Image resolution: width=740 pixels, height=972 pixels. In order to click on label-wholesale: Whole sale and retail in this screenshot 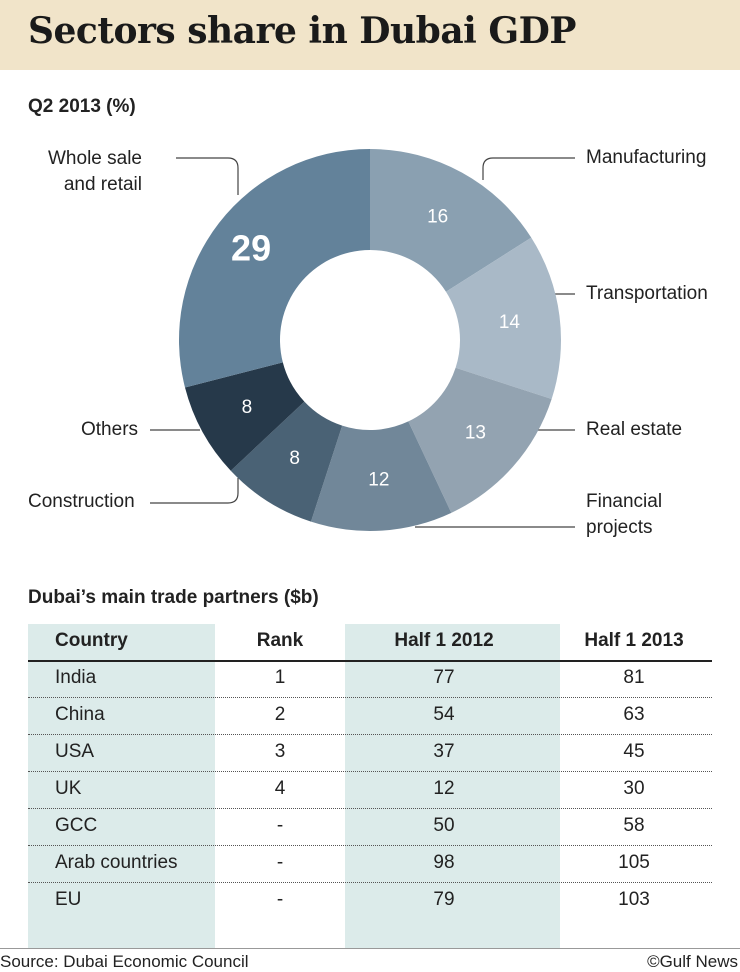, I will do `click(95, 171)`.